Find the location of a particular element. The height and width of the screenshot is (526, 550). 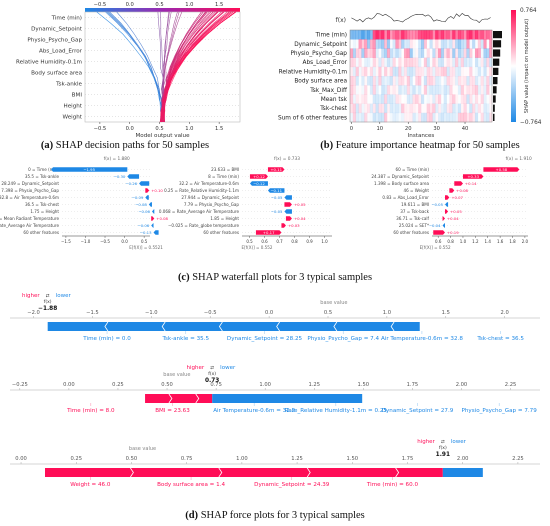

importance-bar is located at coordinates (496, 62).